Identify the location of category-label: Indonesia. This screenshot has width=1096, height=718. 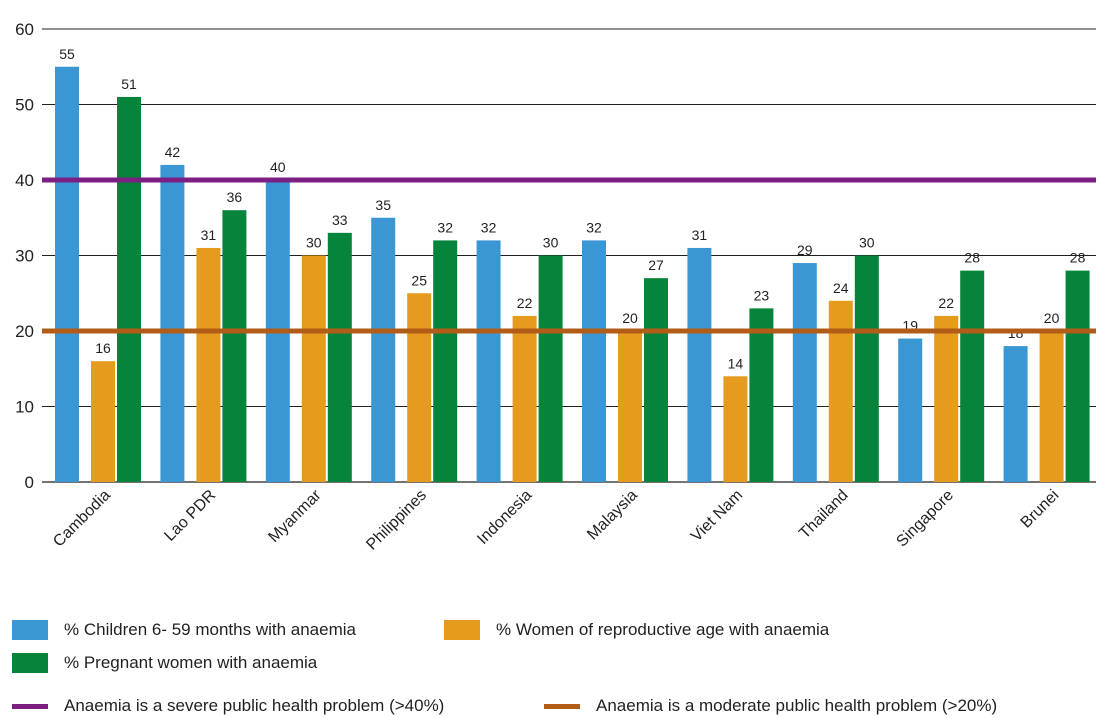
(504, 517).